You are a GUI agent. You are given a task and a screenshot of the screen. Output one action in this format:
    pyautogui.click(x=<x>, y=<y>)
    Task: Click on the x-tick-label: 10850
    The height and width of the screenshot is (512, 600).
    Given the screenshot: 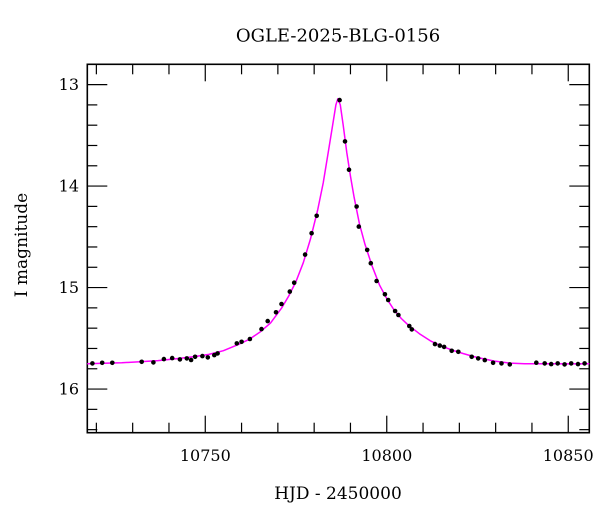 What is the action you would take?
    pyautogui.click(x=568, y=455)
    